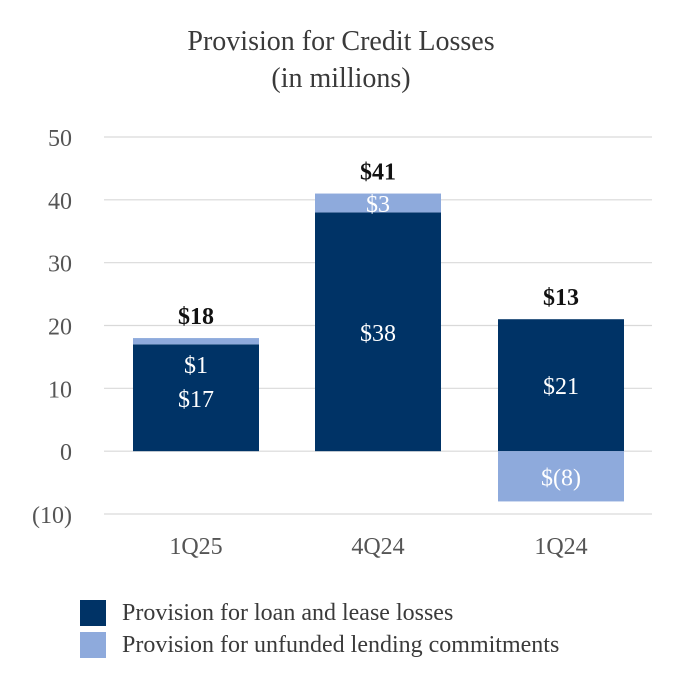 The image size is (682, 700). What do you see at coordinates (60, 328) in the screenshot?
I see `y-tick-label: 20` at bounding box center [60, 328].